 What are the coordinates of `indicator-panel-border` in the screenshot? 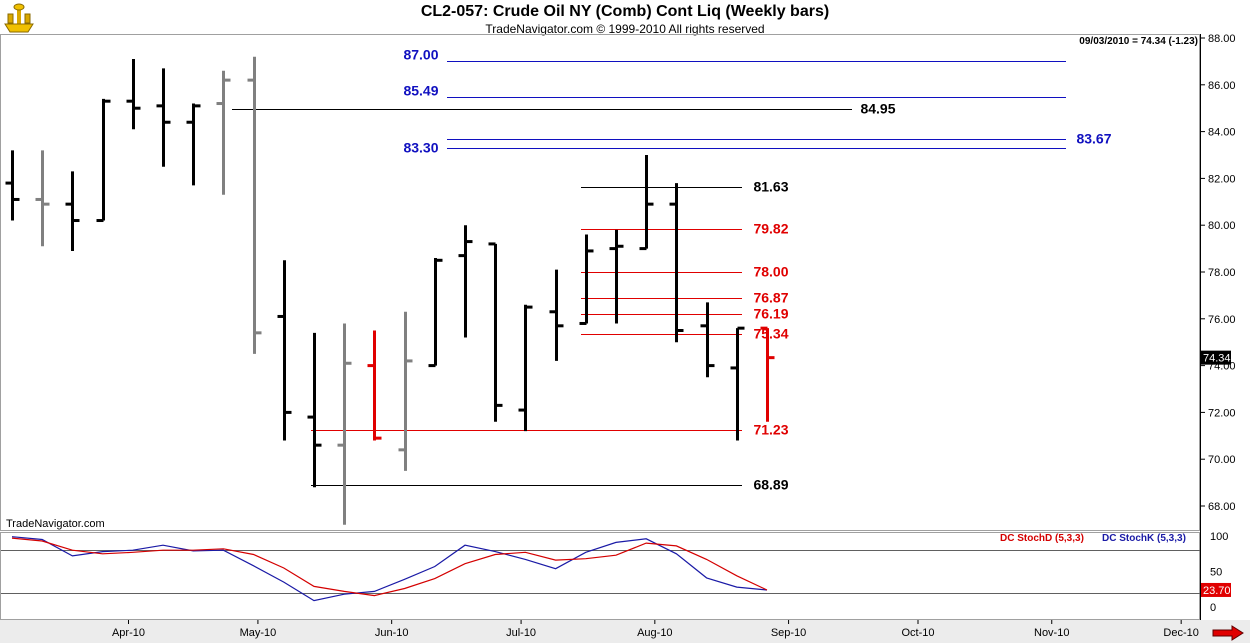 It's located at (600, 576).